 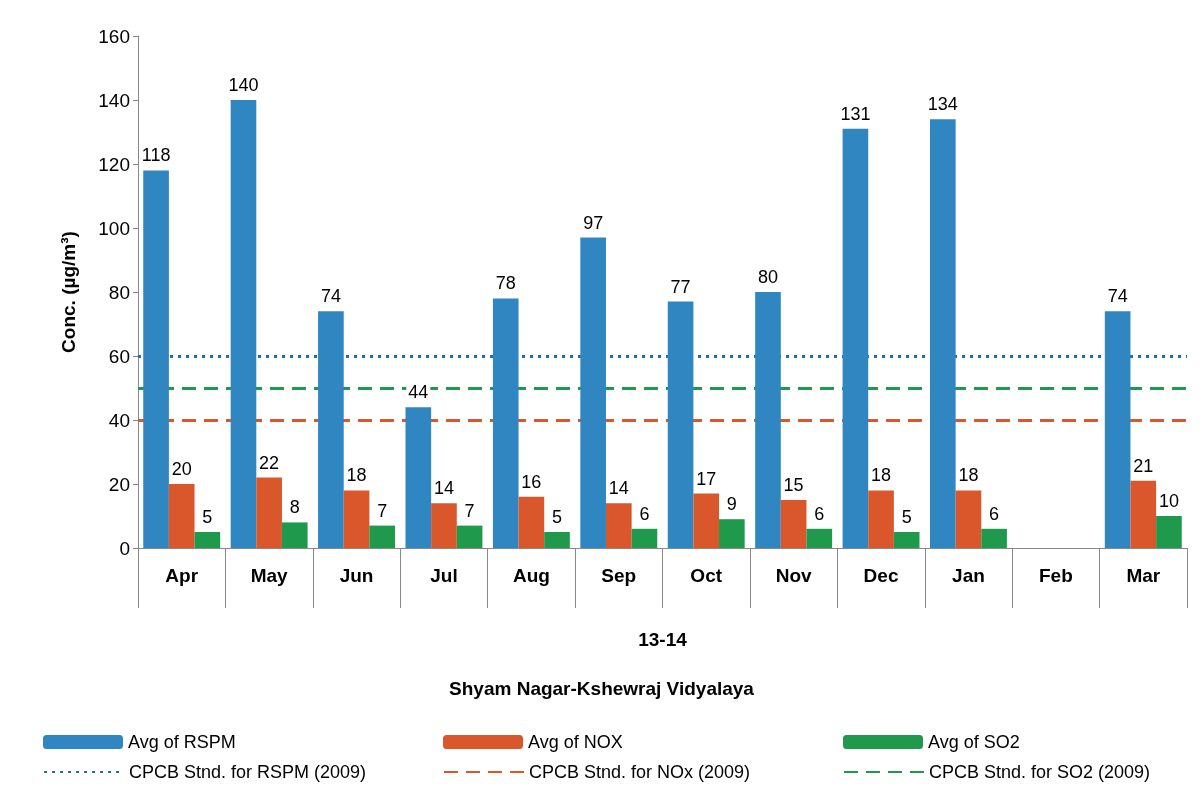 I want to click on data-label: 134, so click(x=942, y=104).